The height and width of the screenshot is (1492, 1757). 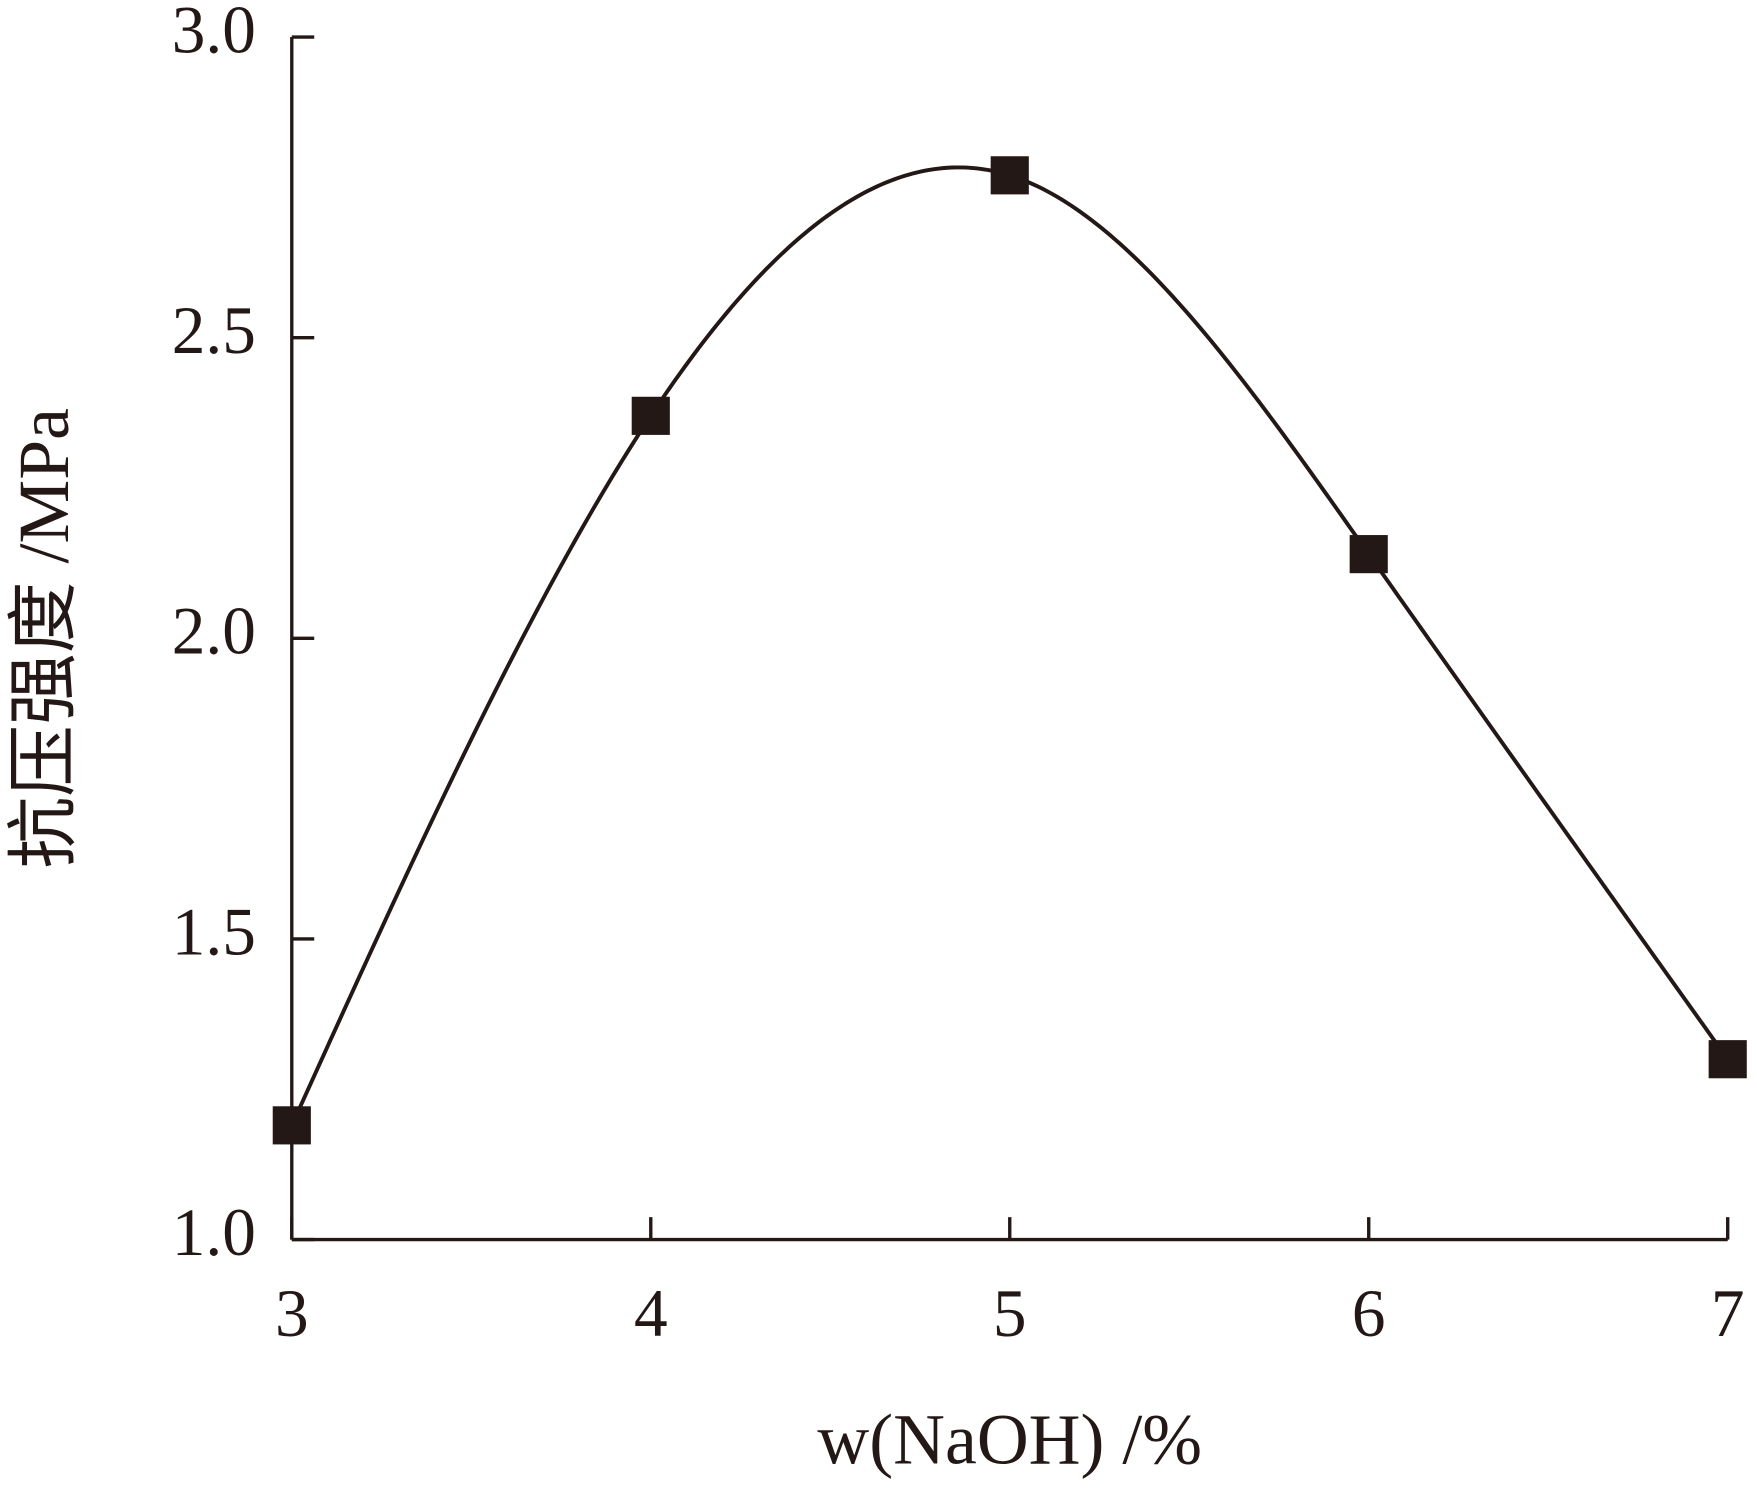 What do you see at coordinates (214, 33) in the screenshot?
I see `y-tick-label: 3.0` at bounding box center [214, 33].